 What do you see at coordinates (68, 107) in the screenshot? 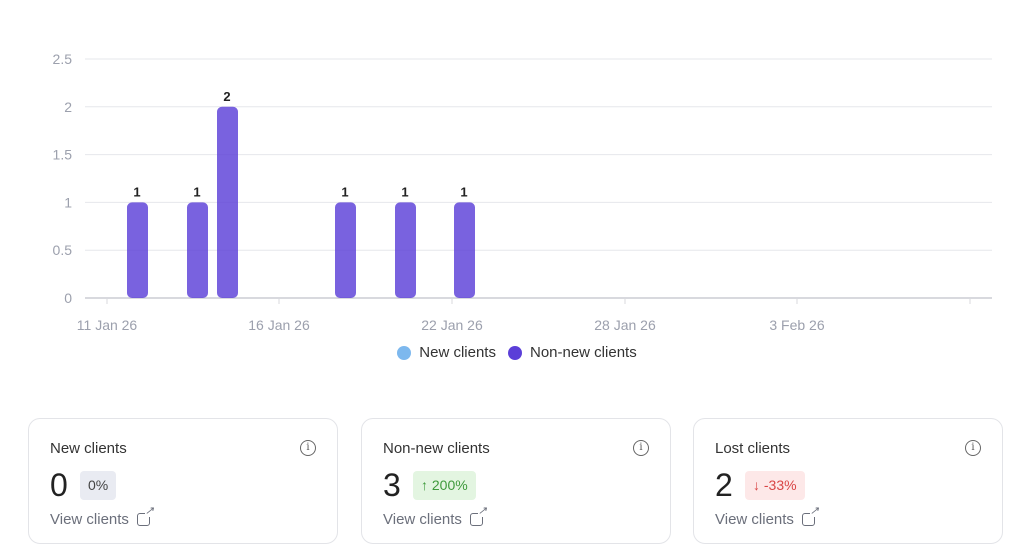
I see `y-tick-label: 2` at bounding box center [68, 107].